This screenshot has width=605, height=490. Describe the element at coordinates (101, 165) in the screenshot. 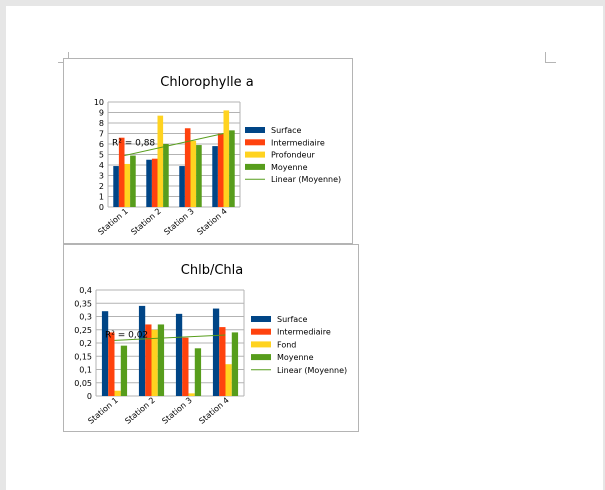

I see `y-tick-label: 4` at that location.